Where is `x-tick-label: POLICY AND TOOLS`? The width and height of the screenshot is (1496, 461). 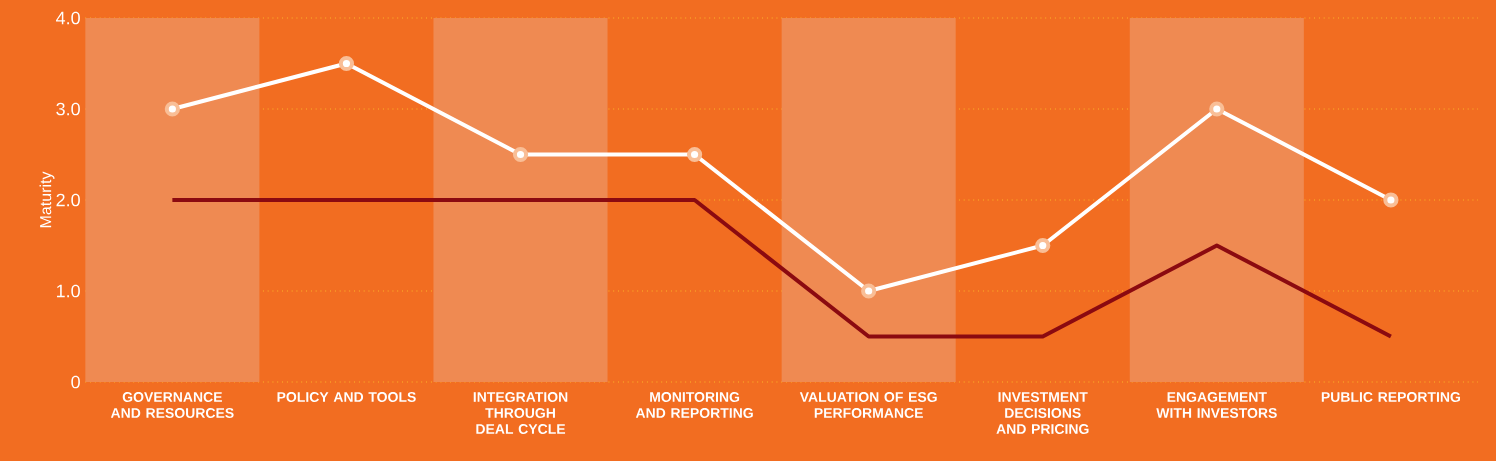 x-tick-label: POLICY AND TOOLS is located at coordinates (346, 397).